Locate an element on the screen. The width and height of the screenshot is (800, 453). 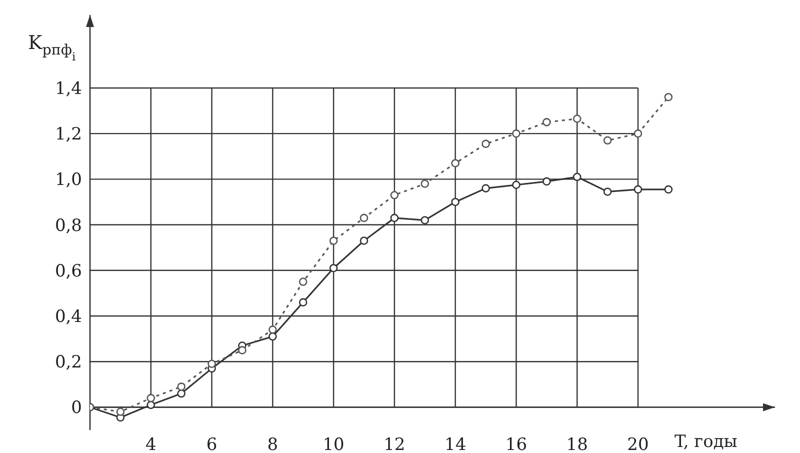
y-tick-label: 1,0 is located at coordinates (68, 180).